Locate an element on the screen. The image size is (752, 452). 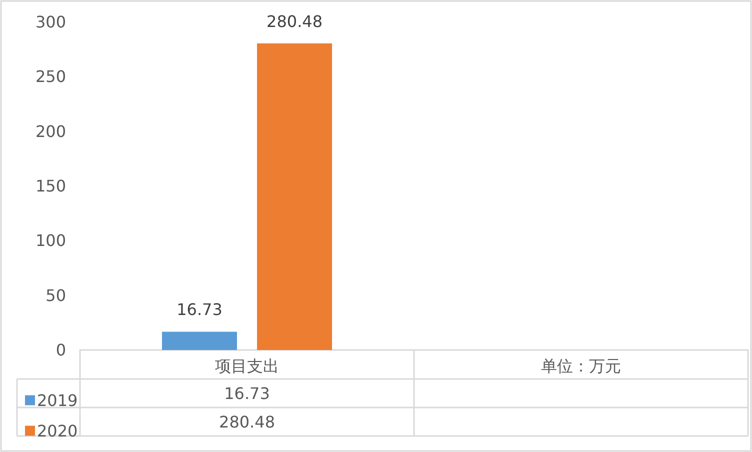
x-tick-label: 项目支出 is located at coordinates (247, 366).